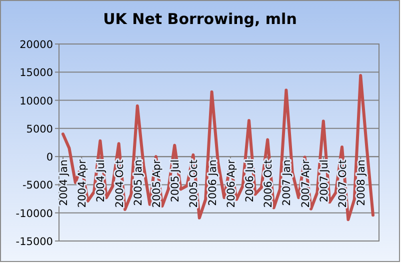 Image resolution: width=403 pixels, height=266 pixels. I want to click on x-tick-label: 2006 Oct, so click(268, 184).